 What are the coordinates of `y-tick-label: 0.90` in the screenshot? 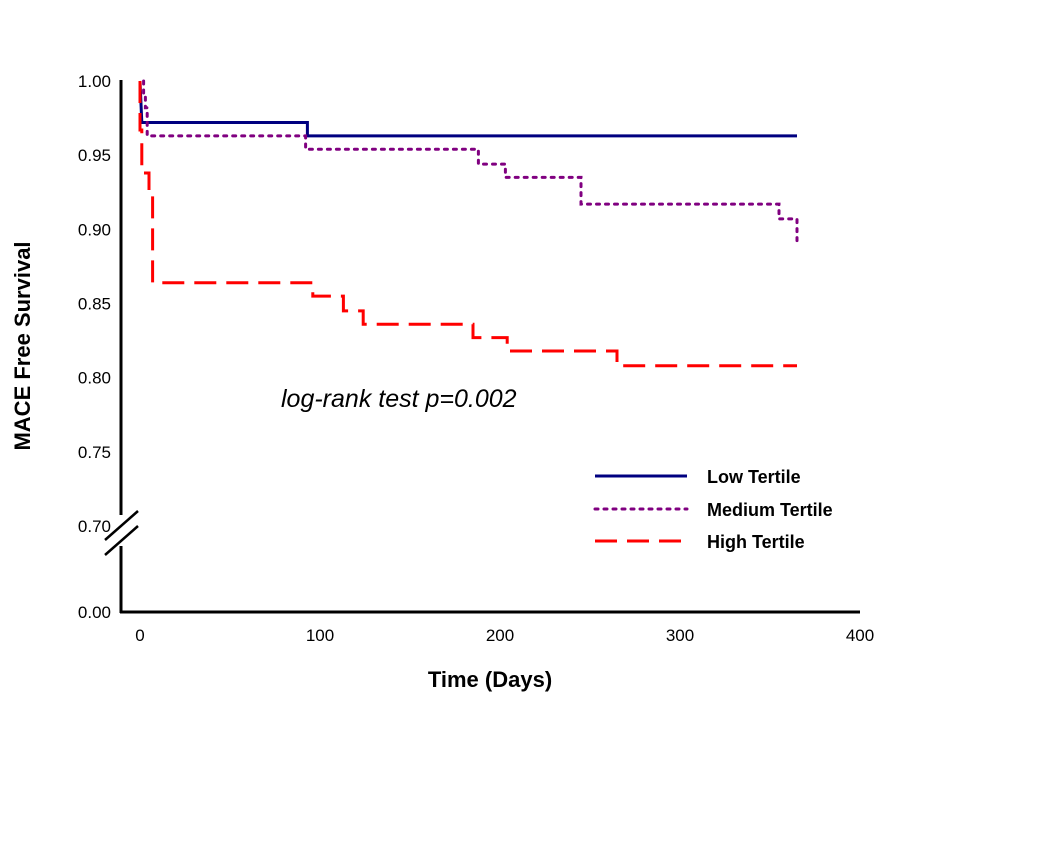 It's located at (94, 229).